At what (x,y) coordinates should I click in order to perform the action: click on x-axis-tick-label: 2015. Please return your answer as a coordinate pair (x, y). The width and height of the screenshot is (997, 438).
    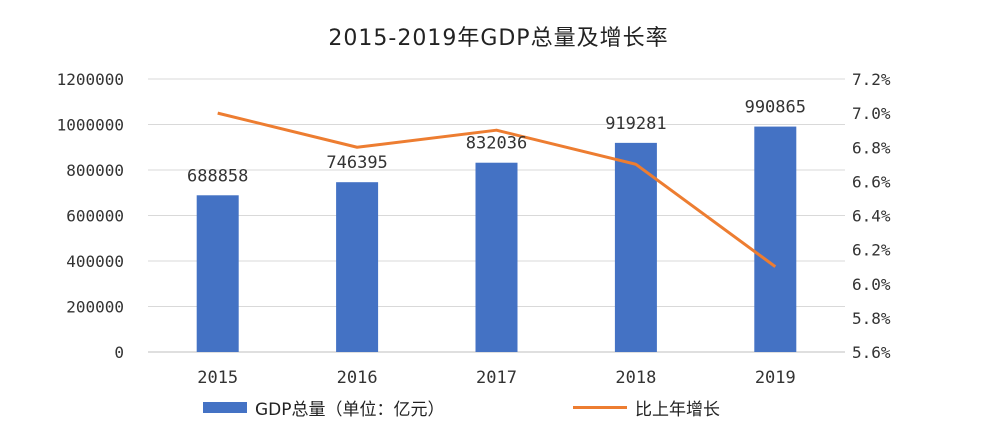
    Looking at the image, I should click on (217, 378).